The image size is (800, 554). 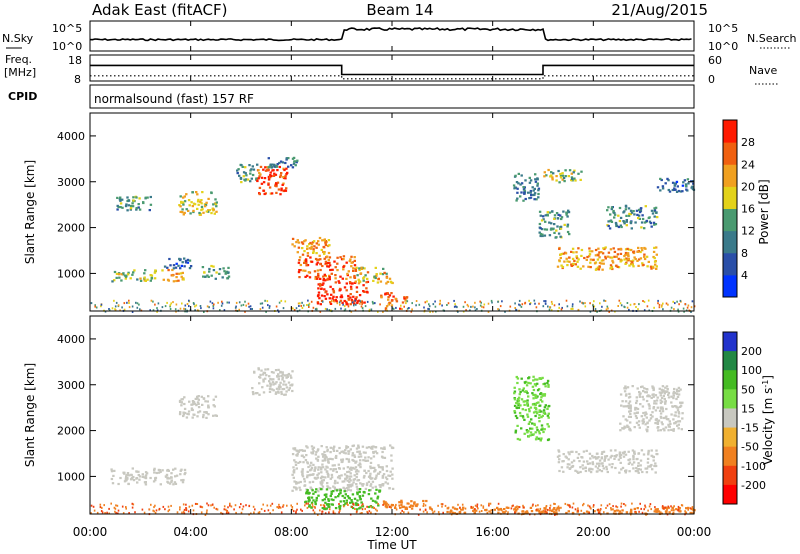 I want to click on nave-tick-bottom: 0, so click(x=711, y=79).